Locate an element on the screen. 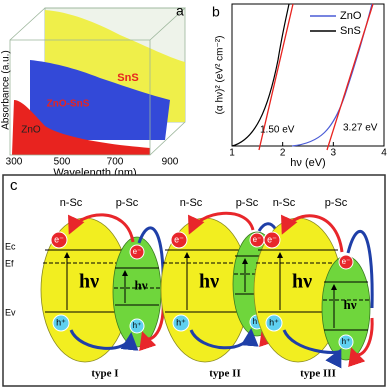  x-tick-label: 3 is located at coordinates (334, 153).